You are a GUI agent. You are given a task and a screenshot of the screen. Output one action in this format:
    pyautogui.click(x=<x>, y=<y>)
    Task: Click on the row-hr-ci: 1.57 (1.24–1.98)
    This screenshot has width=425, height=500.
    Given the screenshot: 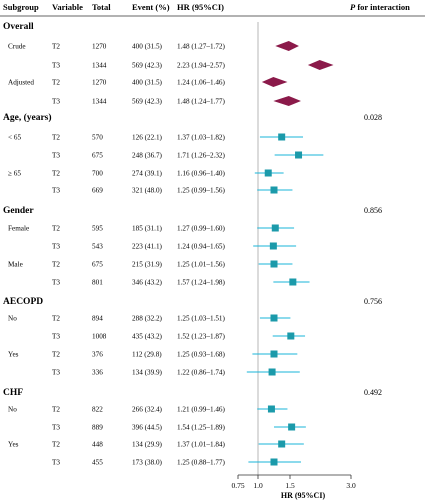 What is the action you would take?
    pyautogui.click(x=201, y=283)
    